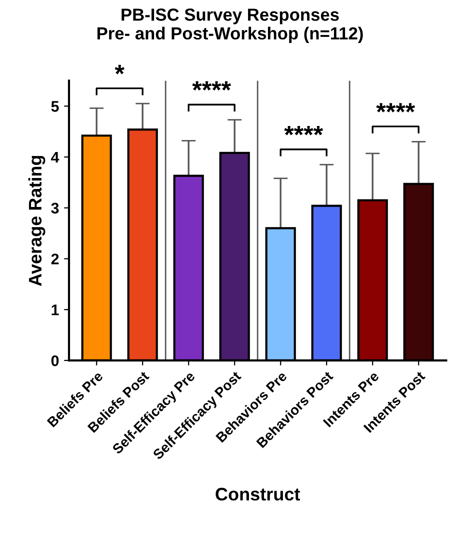 The width and height of the screenshot is (460, 538). I want to click on y-tick-label: 1, so click(55, 310).